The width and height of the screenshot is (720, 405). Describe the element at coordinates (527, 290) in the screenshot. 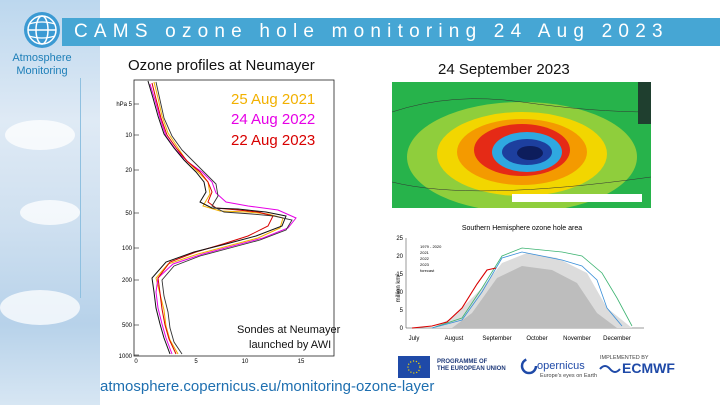

I see `series-2022-line` at that location.